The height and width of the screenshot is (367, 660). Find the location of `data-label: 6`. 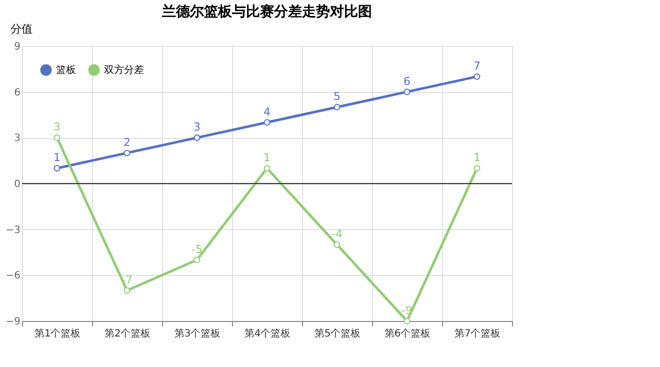

data-label: 6 is located at coordinates (407, 81).